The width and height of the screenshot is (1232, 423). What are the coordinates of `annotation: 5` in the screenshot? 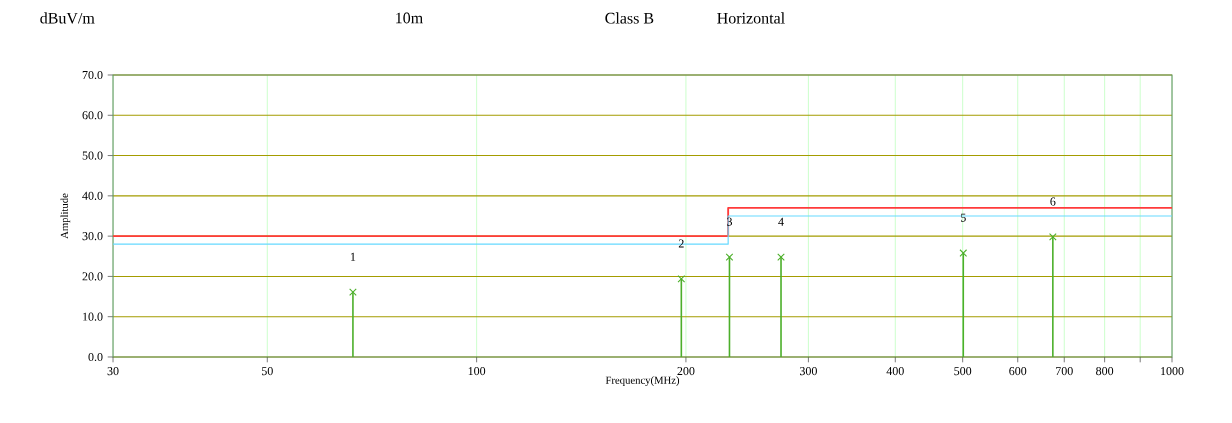 It's located at (963, 217).